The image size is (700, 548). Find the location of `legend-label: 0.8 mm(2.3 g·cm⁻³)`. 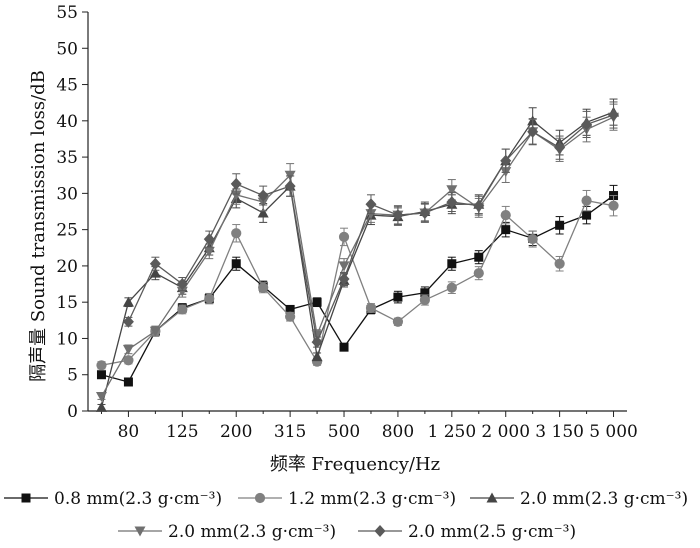

legend-label: 0.8 mm(2.3 g·cm⁻³) is located at coordinates (138, 499).